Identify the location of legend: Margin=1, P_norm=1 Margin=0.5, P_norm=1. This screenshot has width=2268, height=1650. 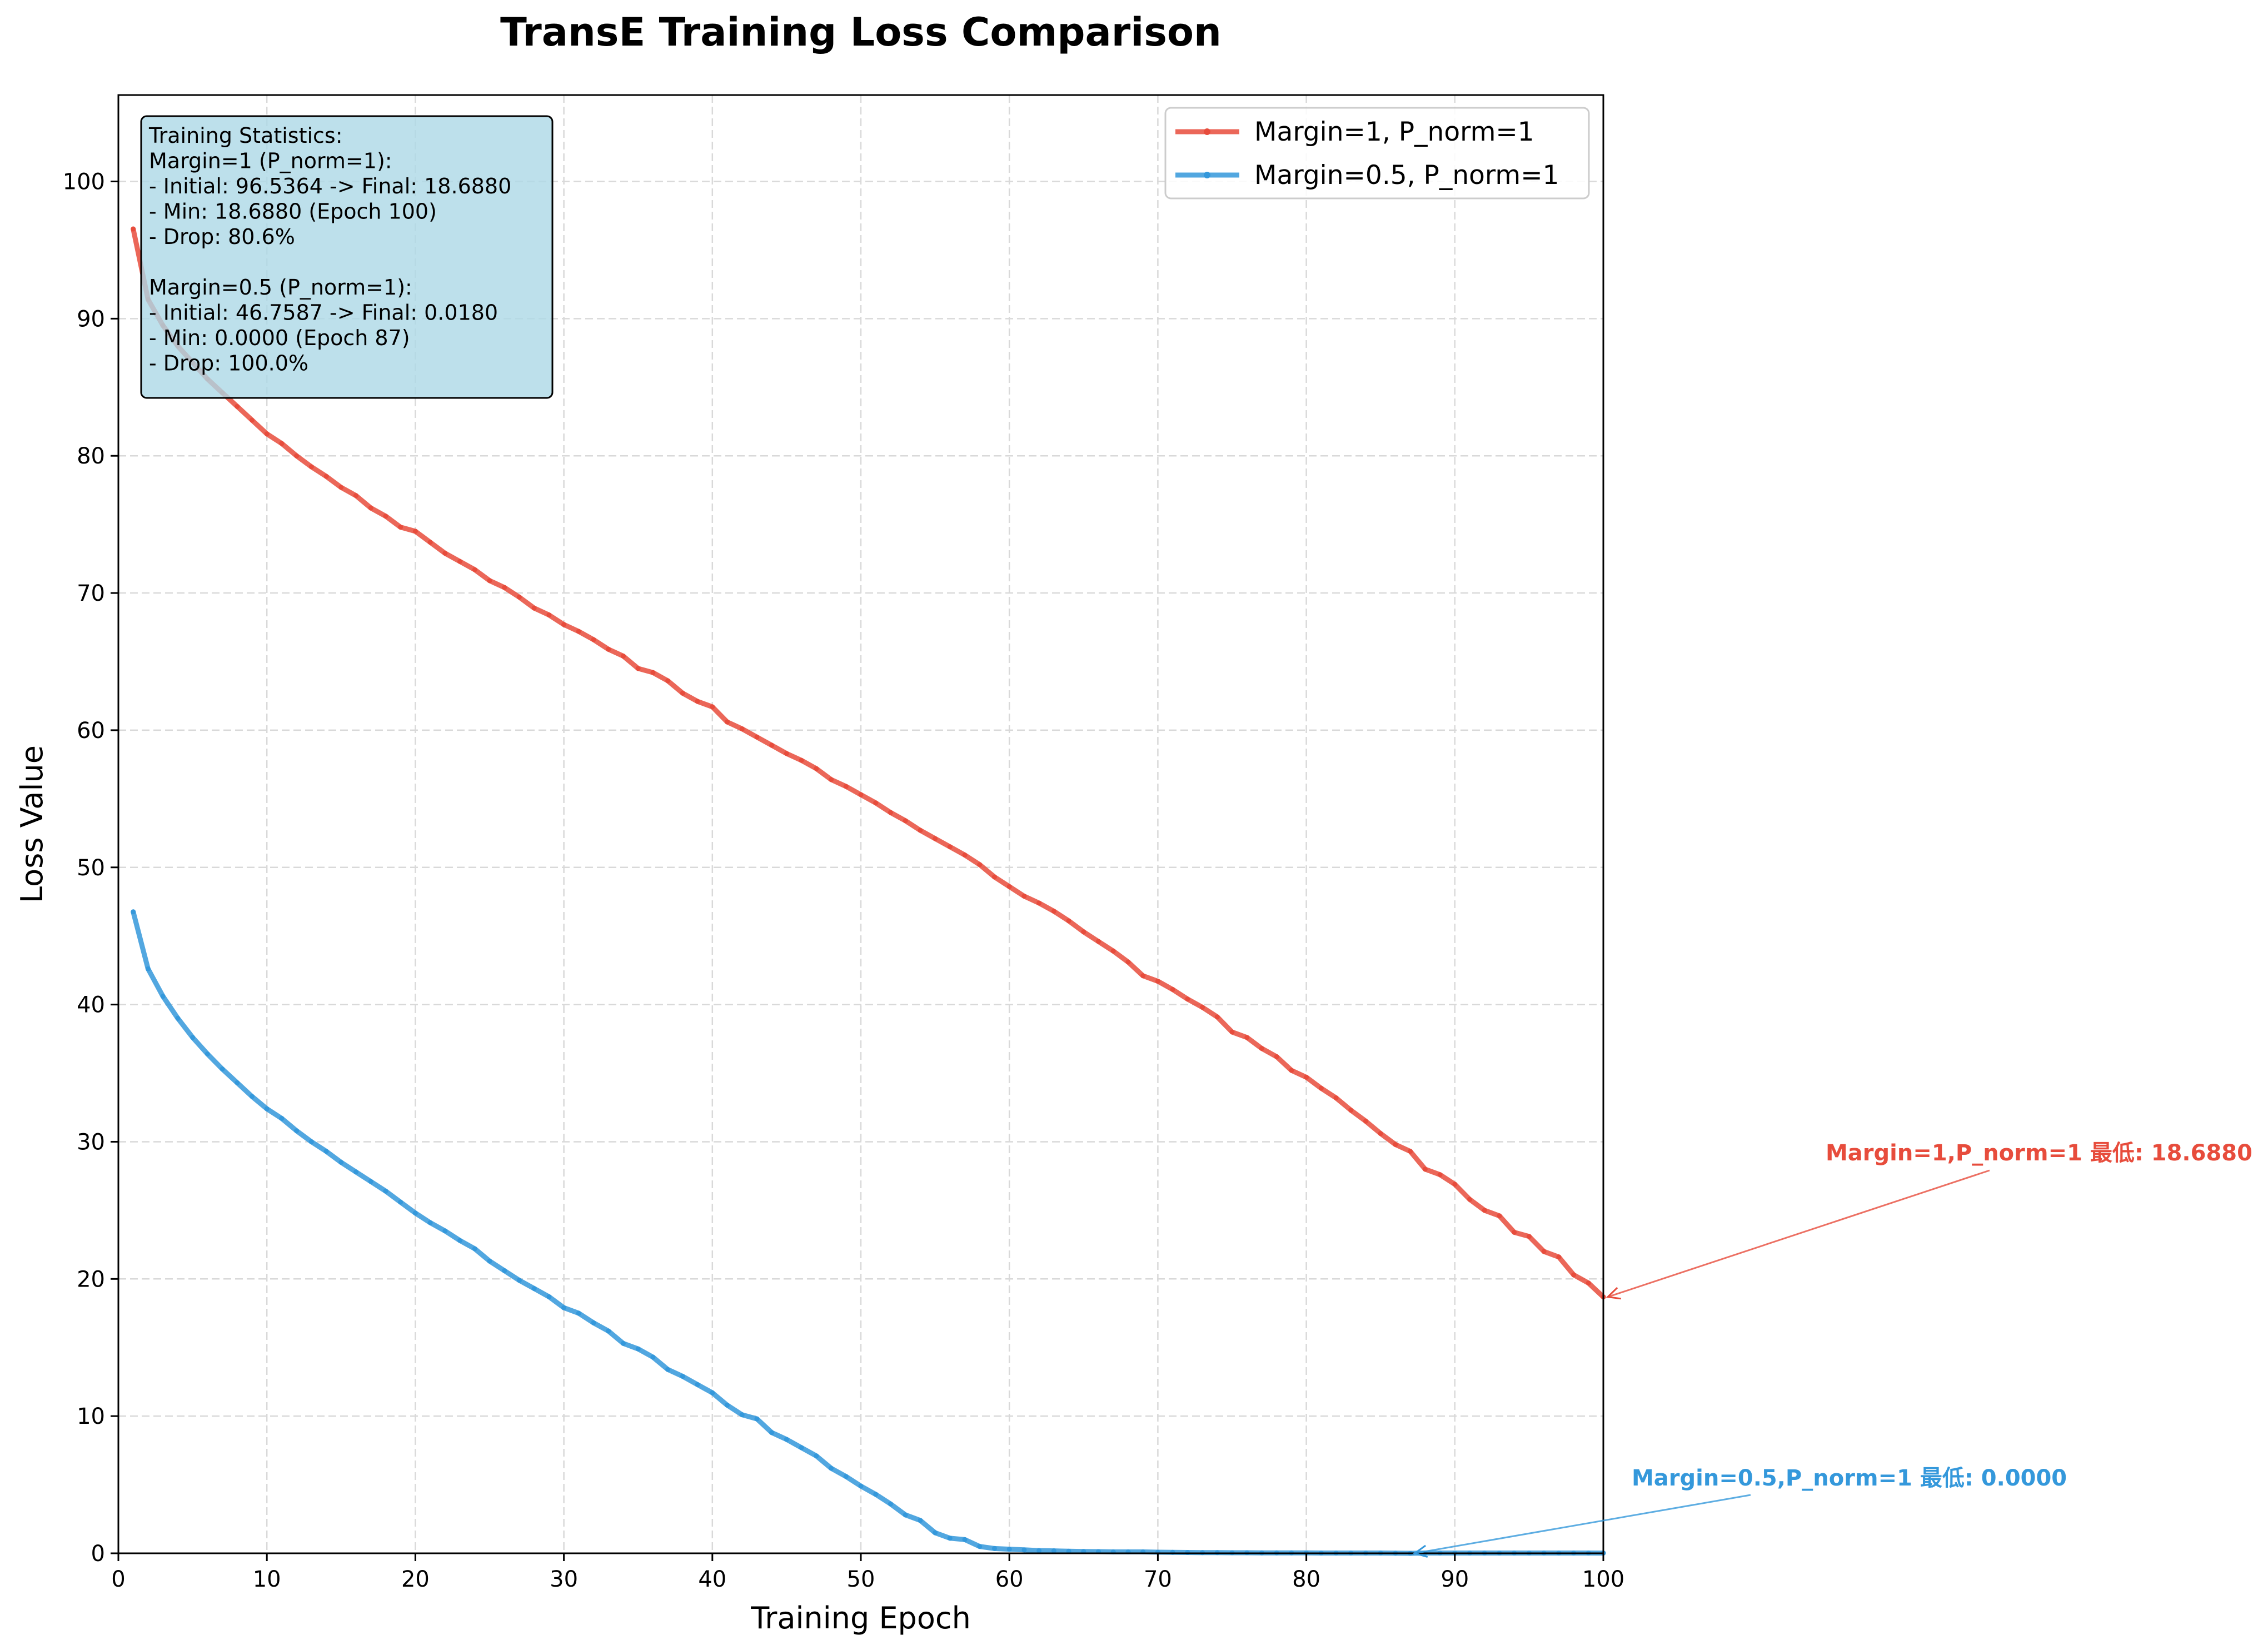
(1377, 153).